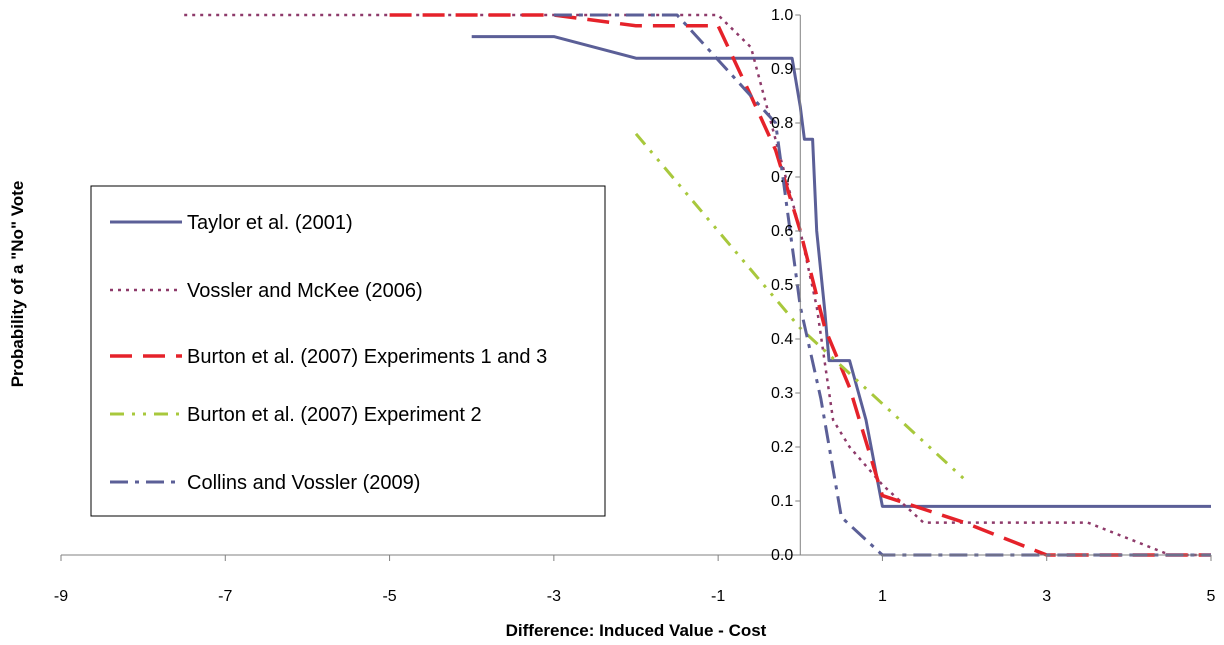  What do you see at coordinates (554, 596) in the screenshot?
I see `x-tick-label: -3` at bounding box center [554, 596].